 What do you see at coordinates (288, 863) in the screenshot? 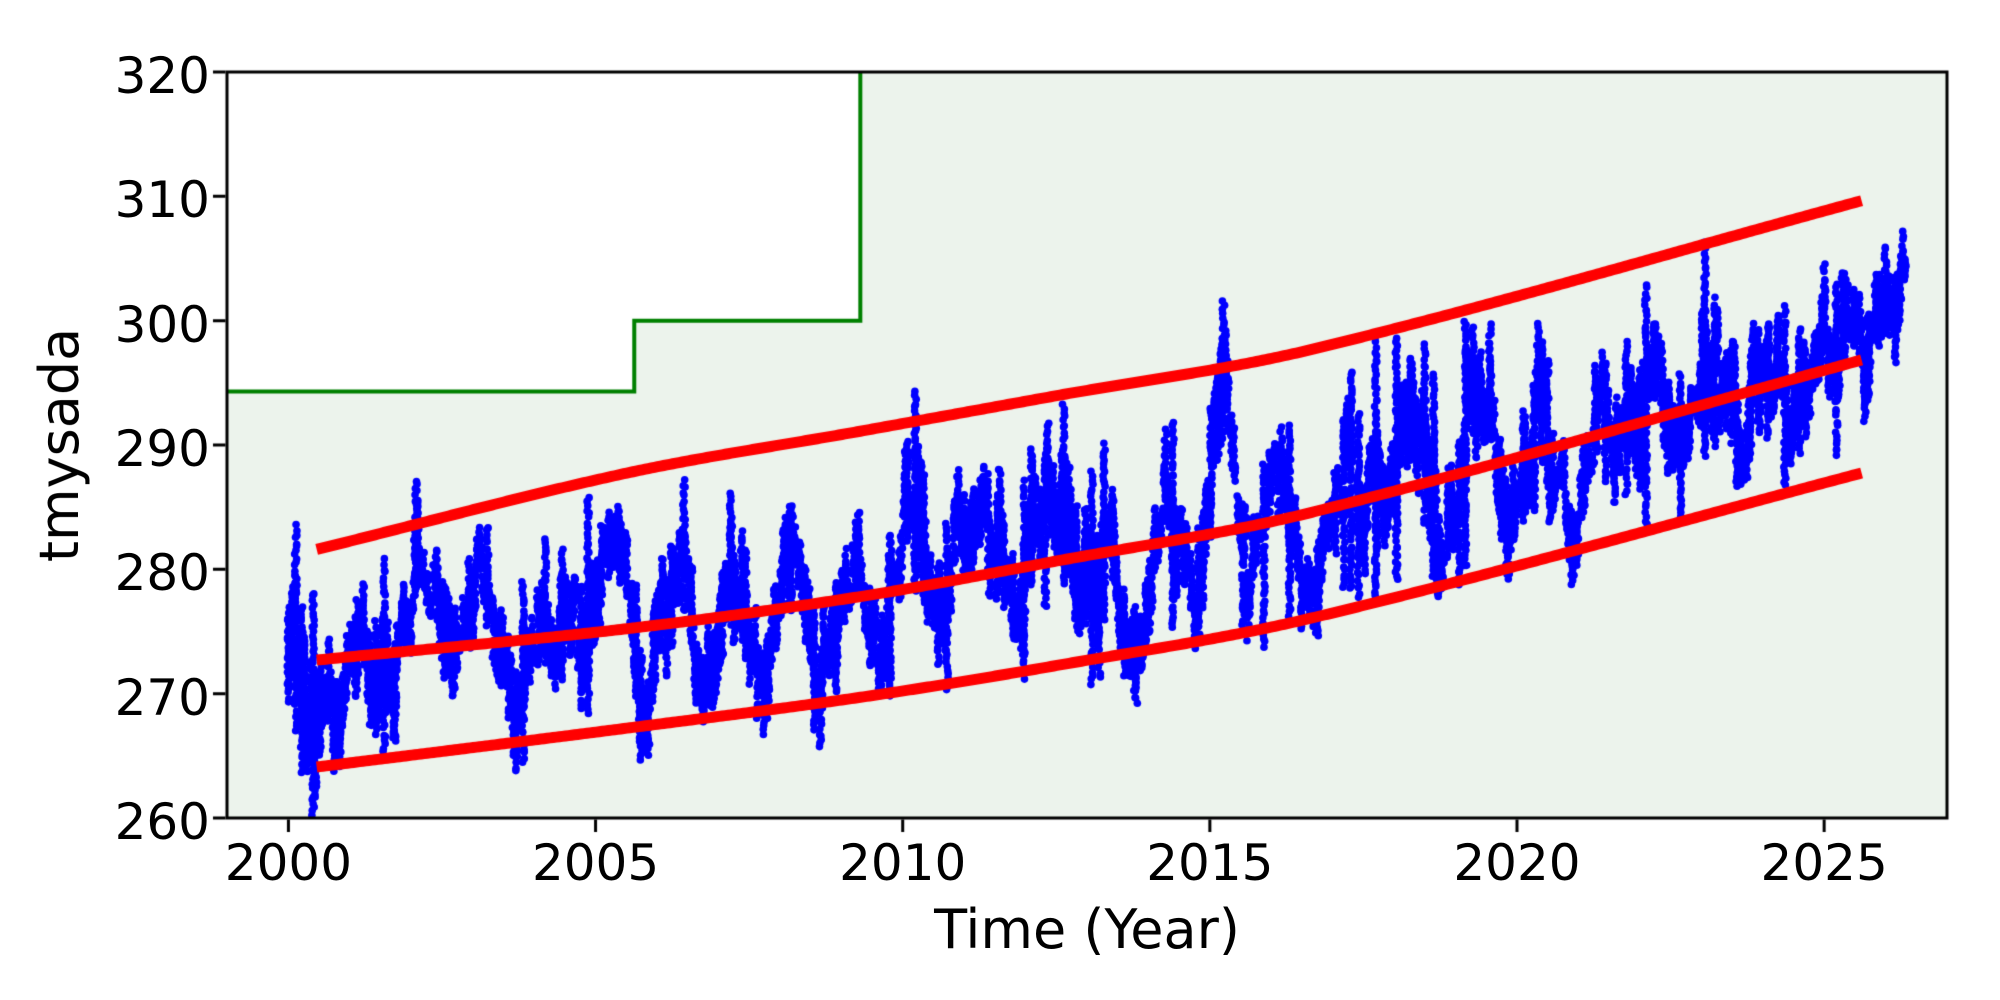
I see `x-tick-label-2000: 2000` at bounding box center [288, 863].